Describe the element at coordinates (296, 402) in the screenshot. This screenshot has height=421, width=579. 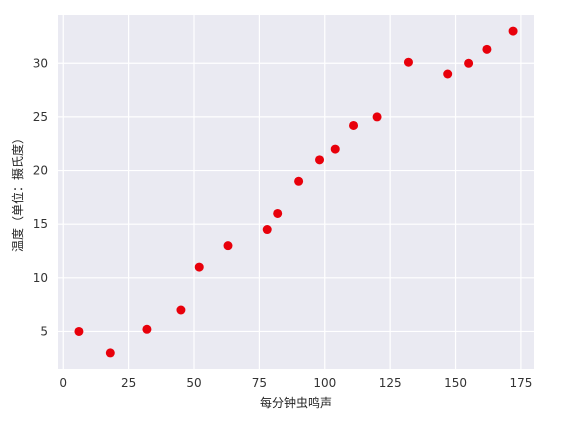
I see `x-axis-label: 每分钟虫鸣声` at that location.